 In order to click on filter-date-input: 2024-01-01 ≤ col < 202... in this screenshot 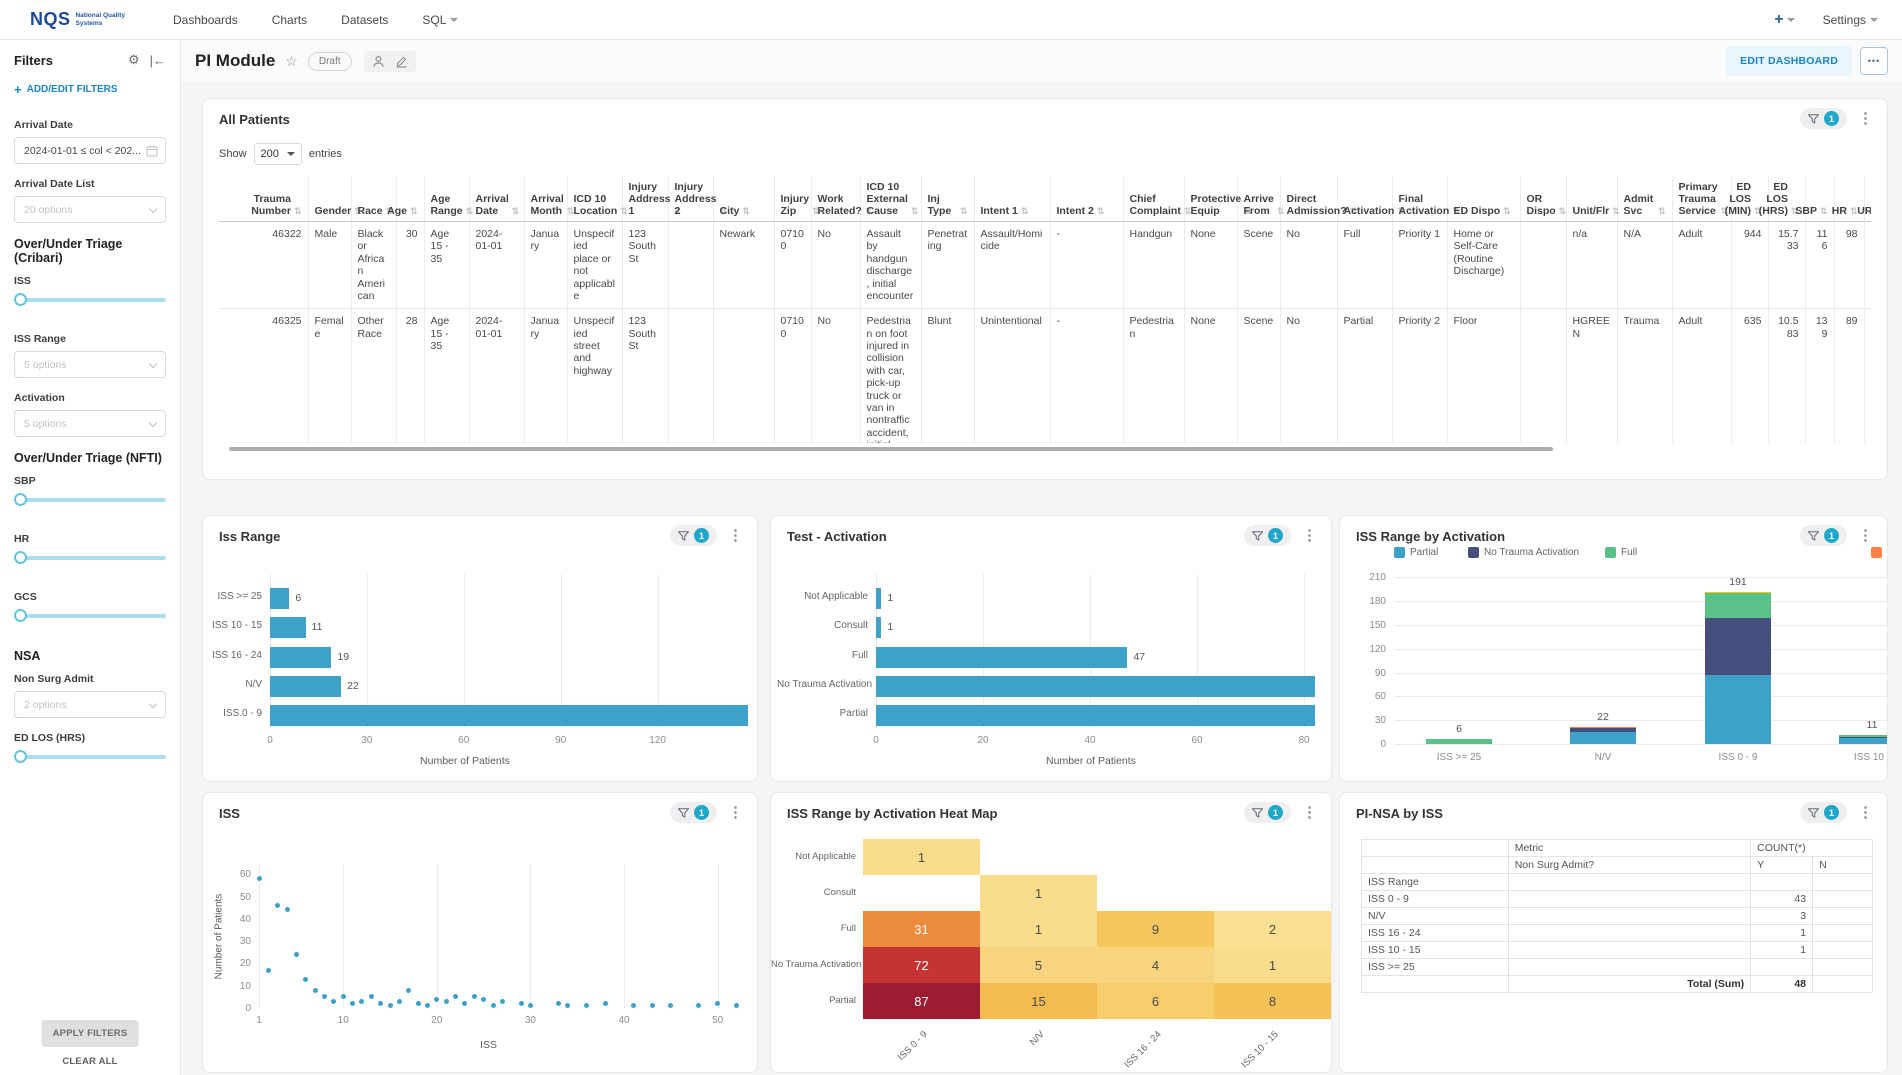, I will do `click(90, 150)`.